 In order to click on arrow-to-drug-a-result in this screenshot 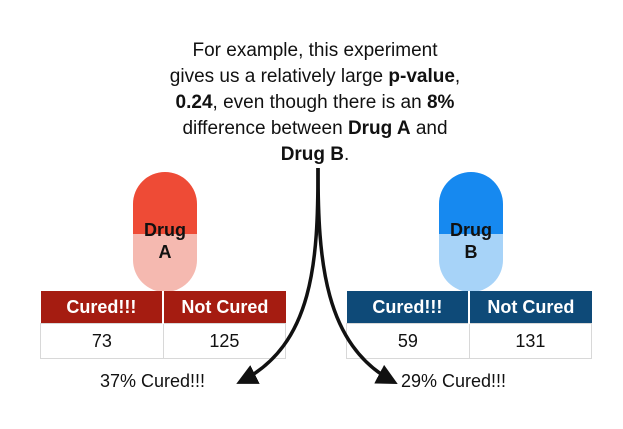, I will do `click(278, 275)`.